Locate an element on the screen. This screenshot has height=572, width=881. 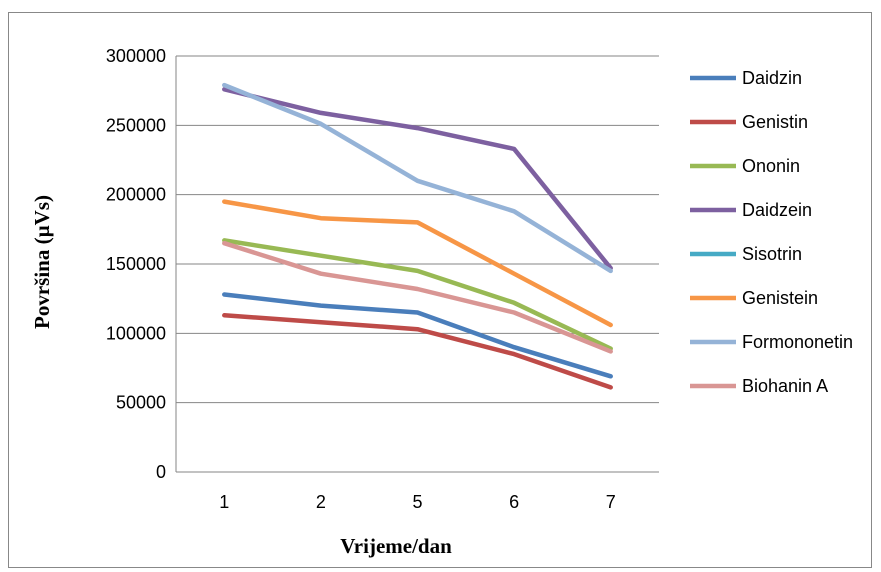
y-axis-title: Površina (µVs) is located at coordinates (42, 262).